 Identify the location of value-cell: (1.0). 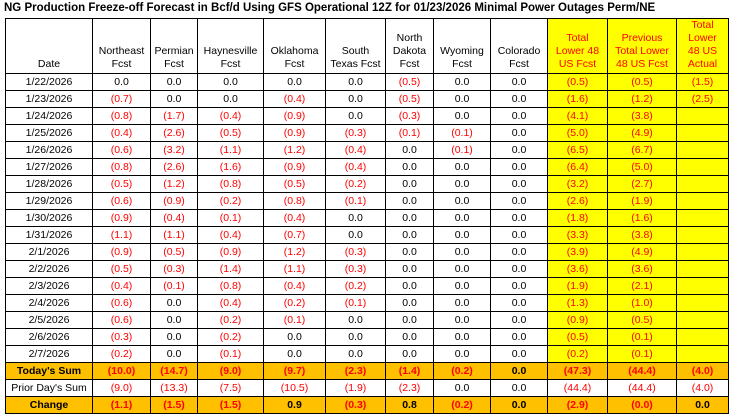
(642, 303).